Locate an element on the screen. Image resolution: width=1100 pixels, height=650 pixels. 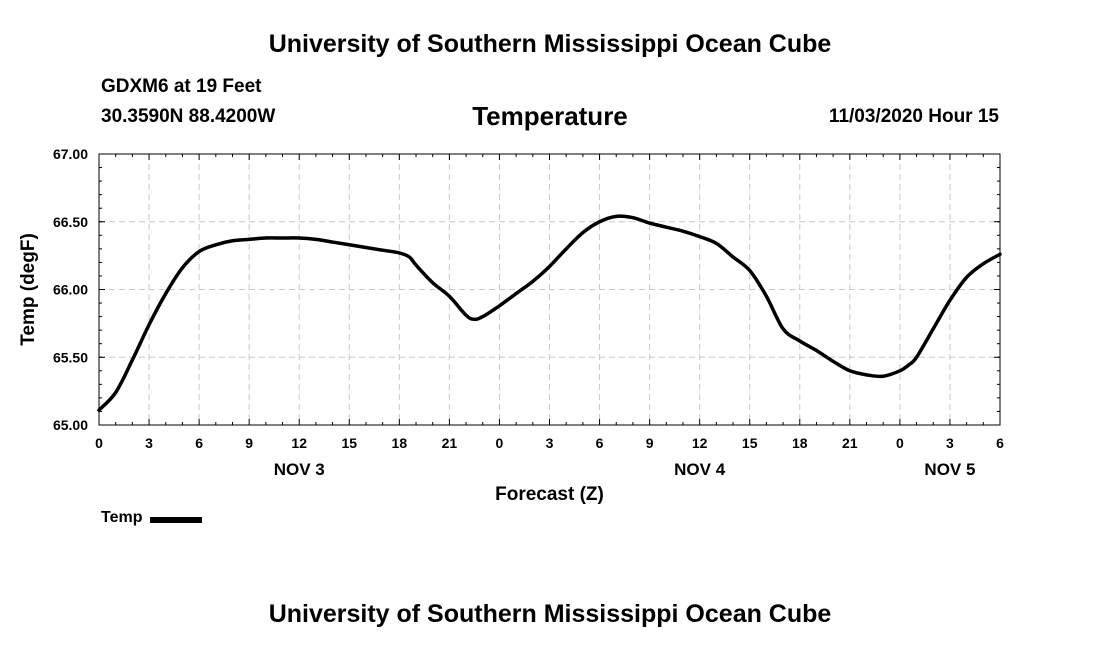
chart-legend: Temp is located at coordinates (152, 518).